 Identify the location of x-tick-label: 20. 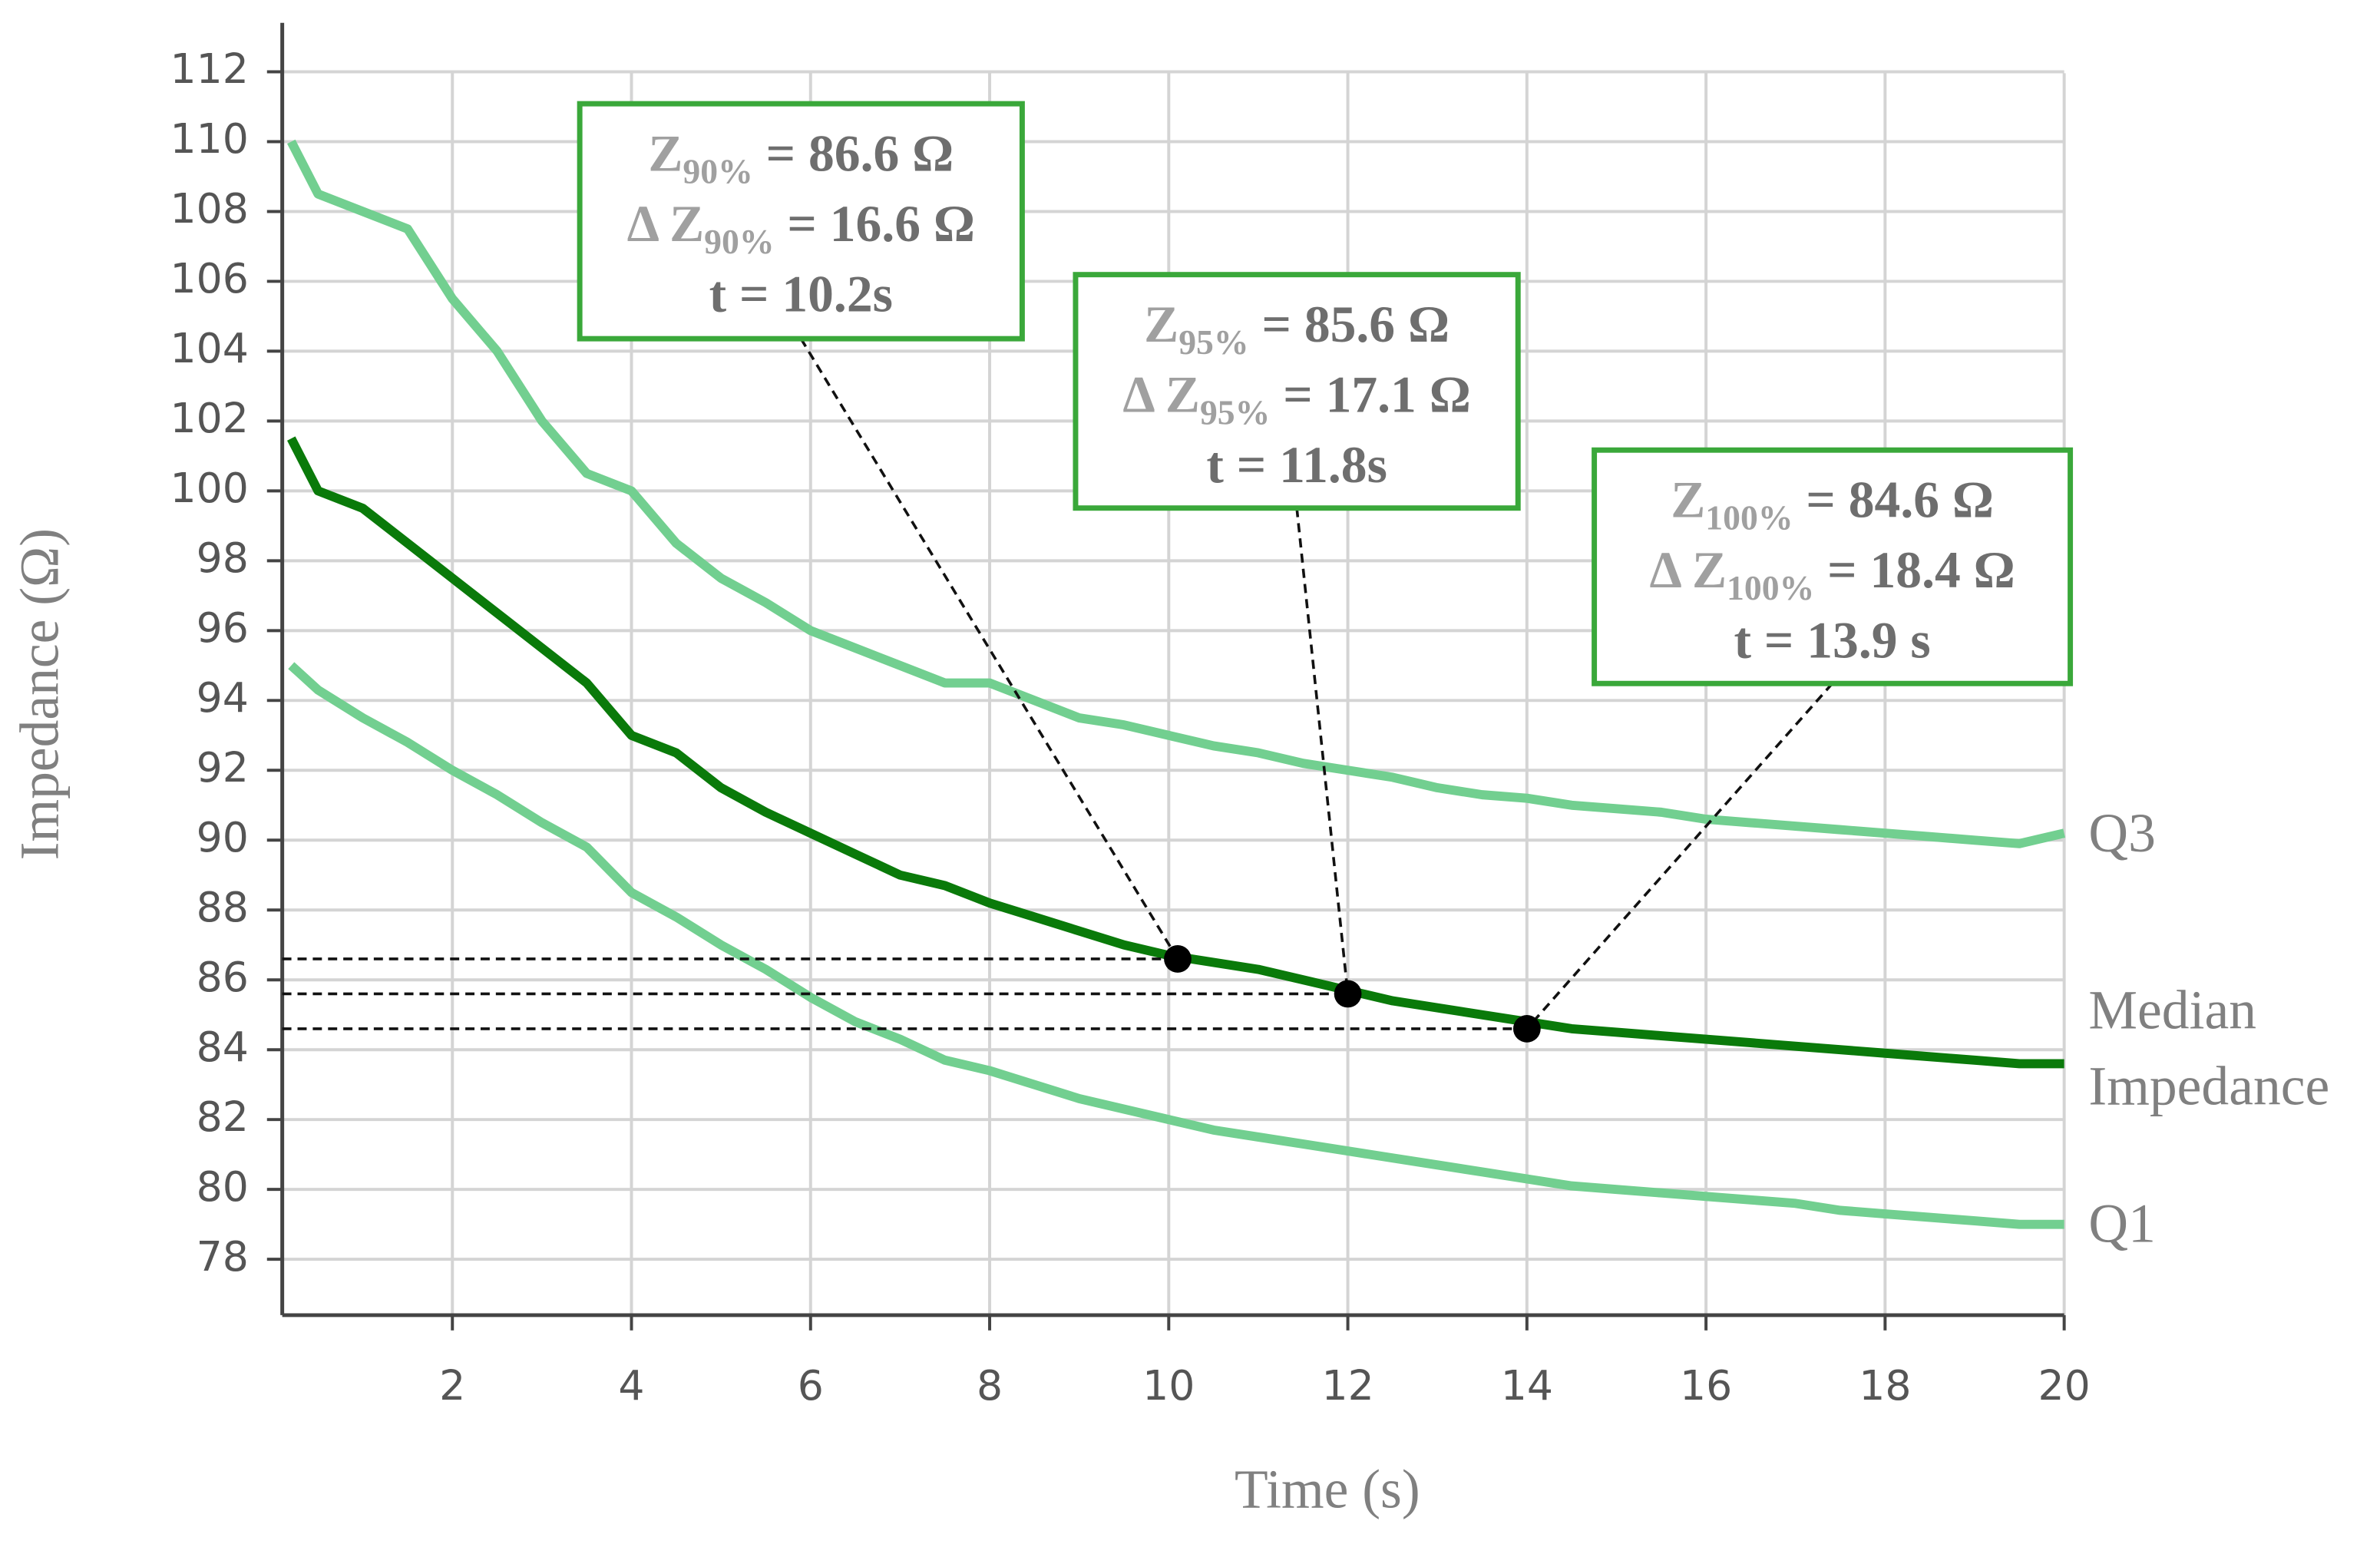
(2064, 1385).